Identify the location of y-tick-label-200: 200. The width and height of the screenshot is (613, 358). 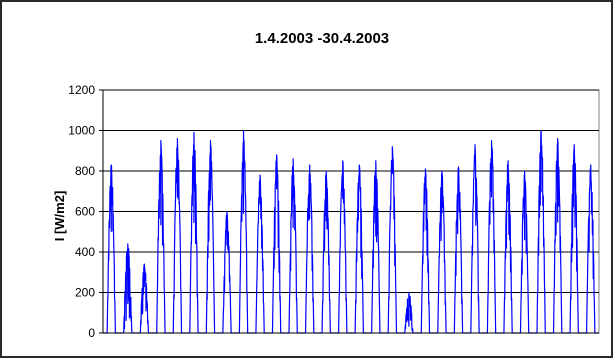
(85, 293).